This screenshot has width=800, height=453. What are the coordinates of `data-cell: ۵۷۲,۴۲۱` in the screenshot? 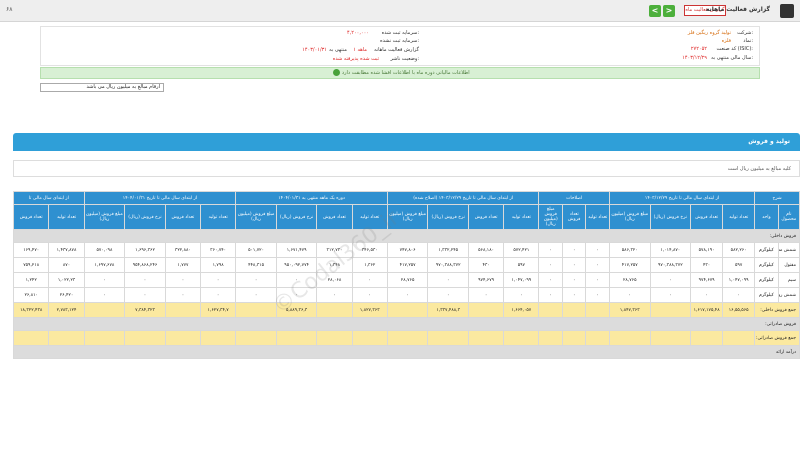 It's located at (521, 250).